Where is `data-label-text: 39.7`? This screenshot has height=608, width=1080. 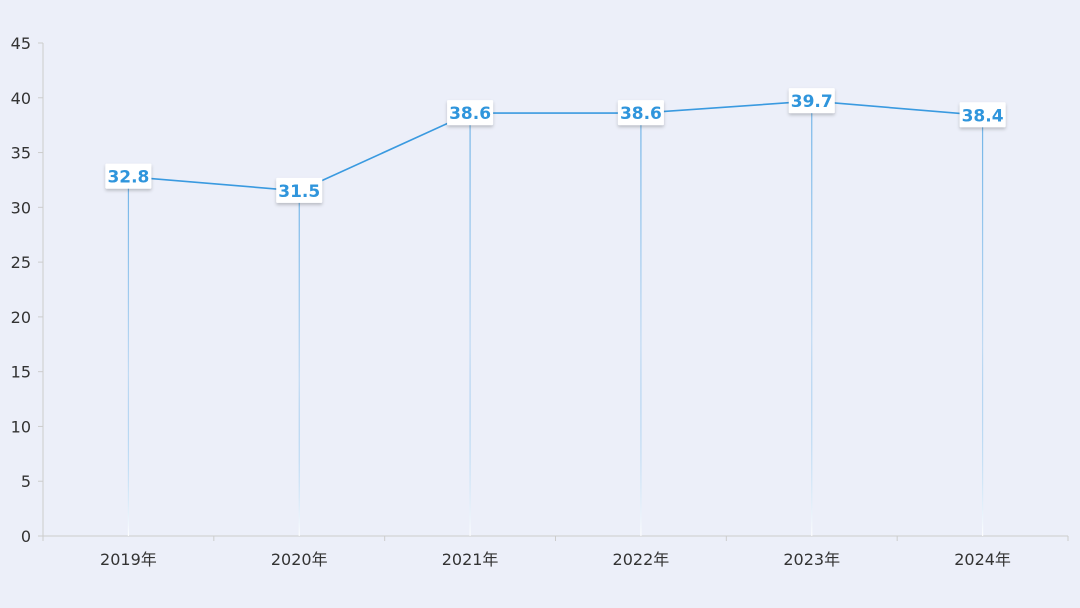
data-label-text: 39.7 is located at coordinates (812, 102).